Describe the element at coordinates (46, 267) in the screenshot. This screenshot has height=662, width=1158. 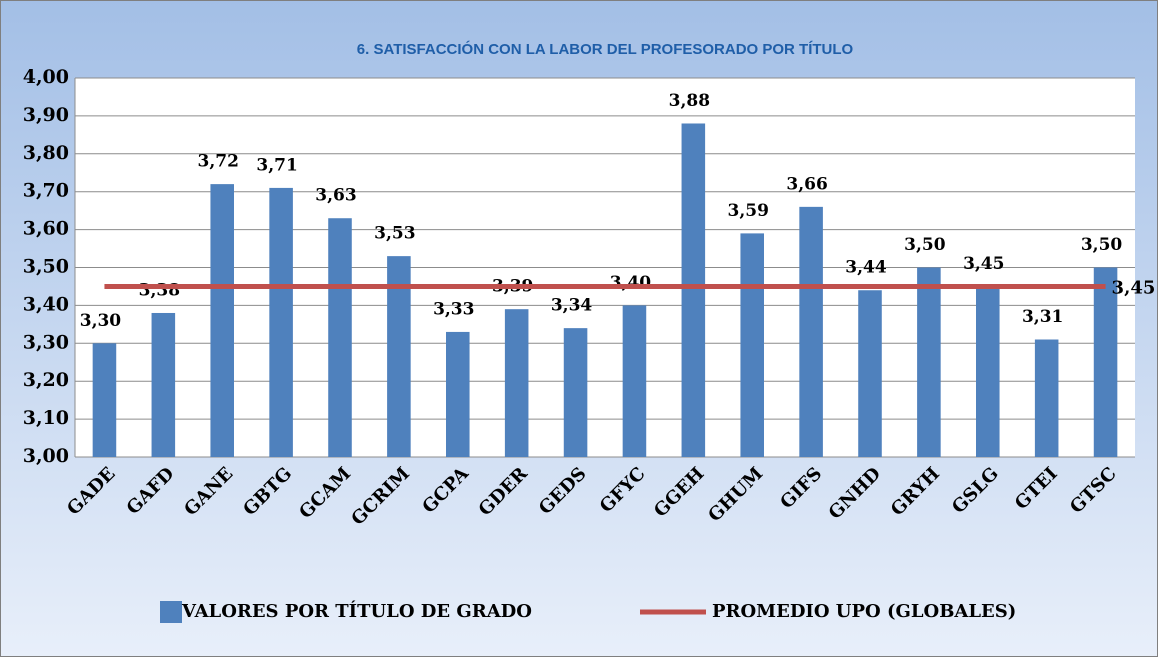
I see `y-tick-label: 3,50` at that location.